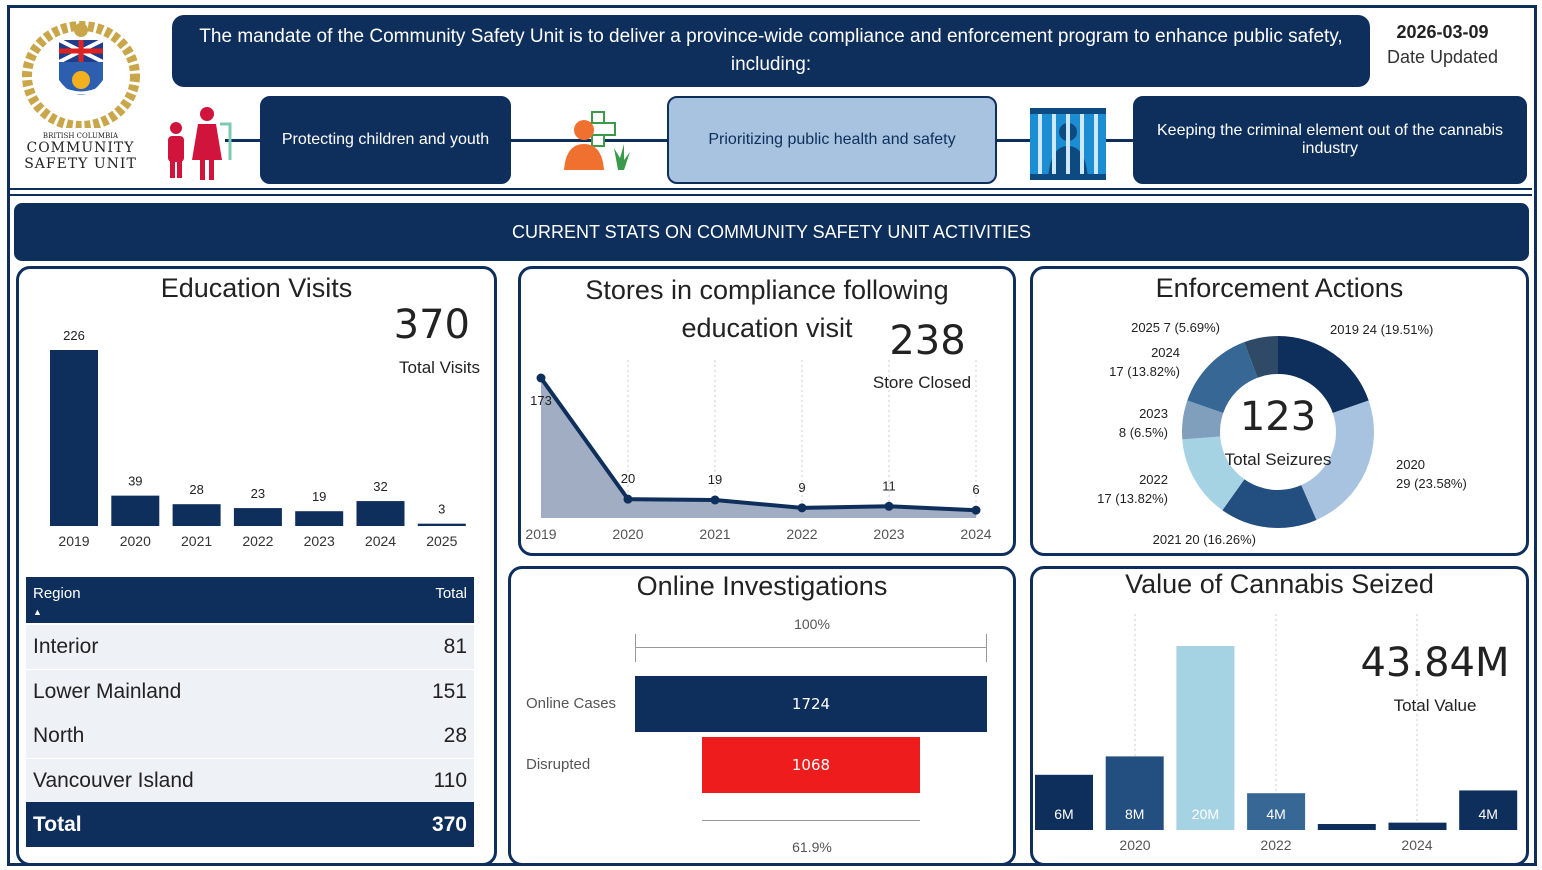  I want to click on cannabis-bar-label: 4M, so click(1275, 814).